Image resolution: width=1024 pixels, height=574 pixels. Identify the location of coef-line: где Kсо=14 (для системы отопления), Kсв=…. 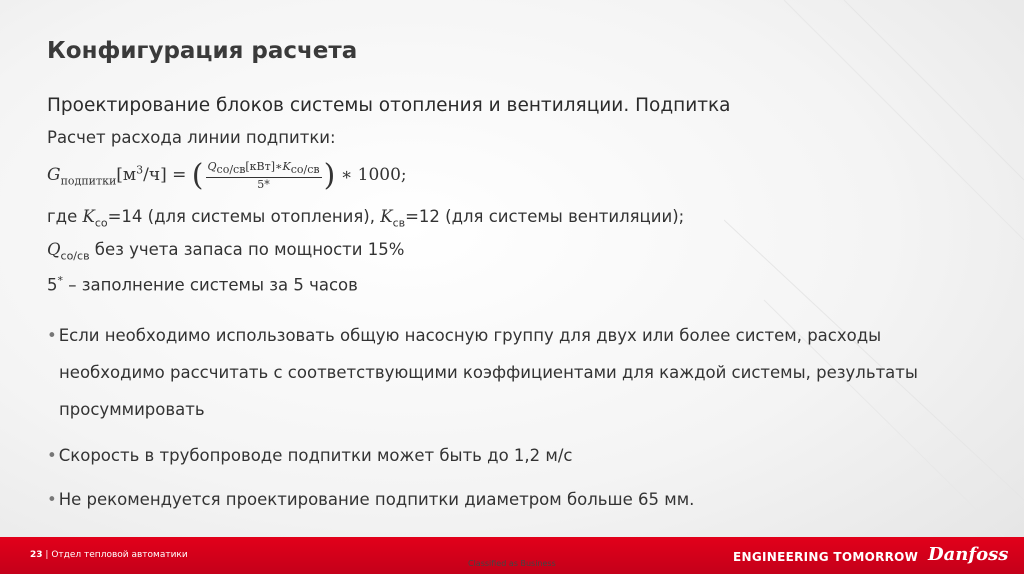
(365, 218).